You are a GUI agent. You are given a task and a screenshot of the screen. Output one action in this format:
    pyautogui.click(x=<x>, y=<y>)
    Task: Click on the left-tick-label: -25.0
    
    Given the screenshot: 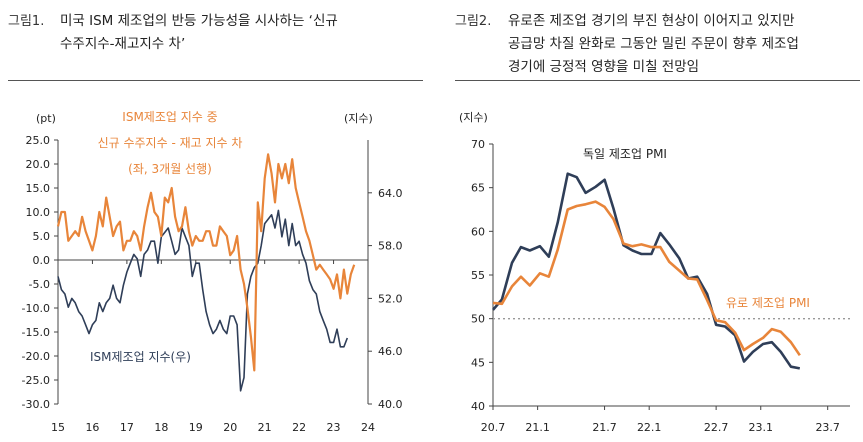 What is the action you would take?
    pyautogui.click(x=36, y=380)
    